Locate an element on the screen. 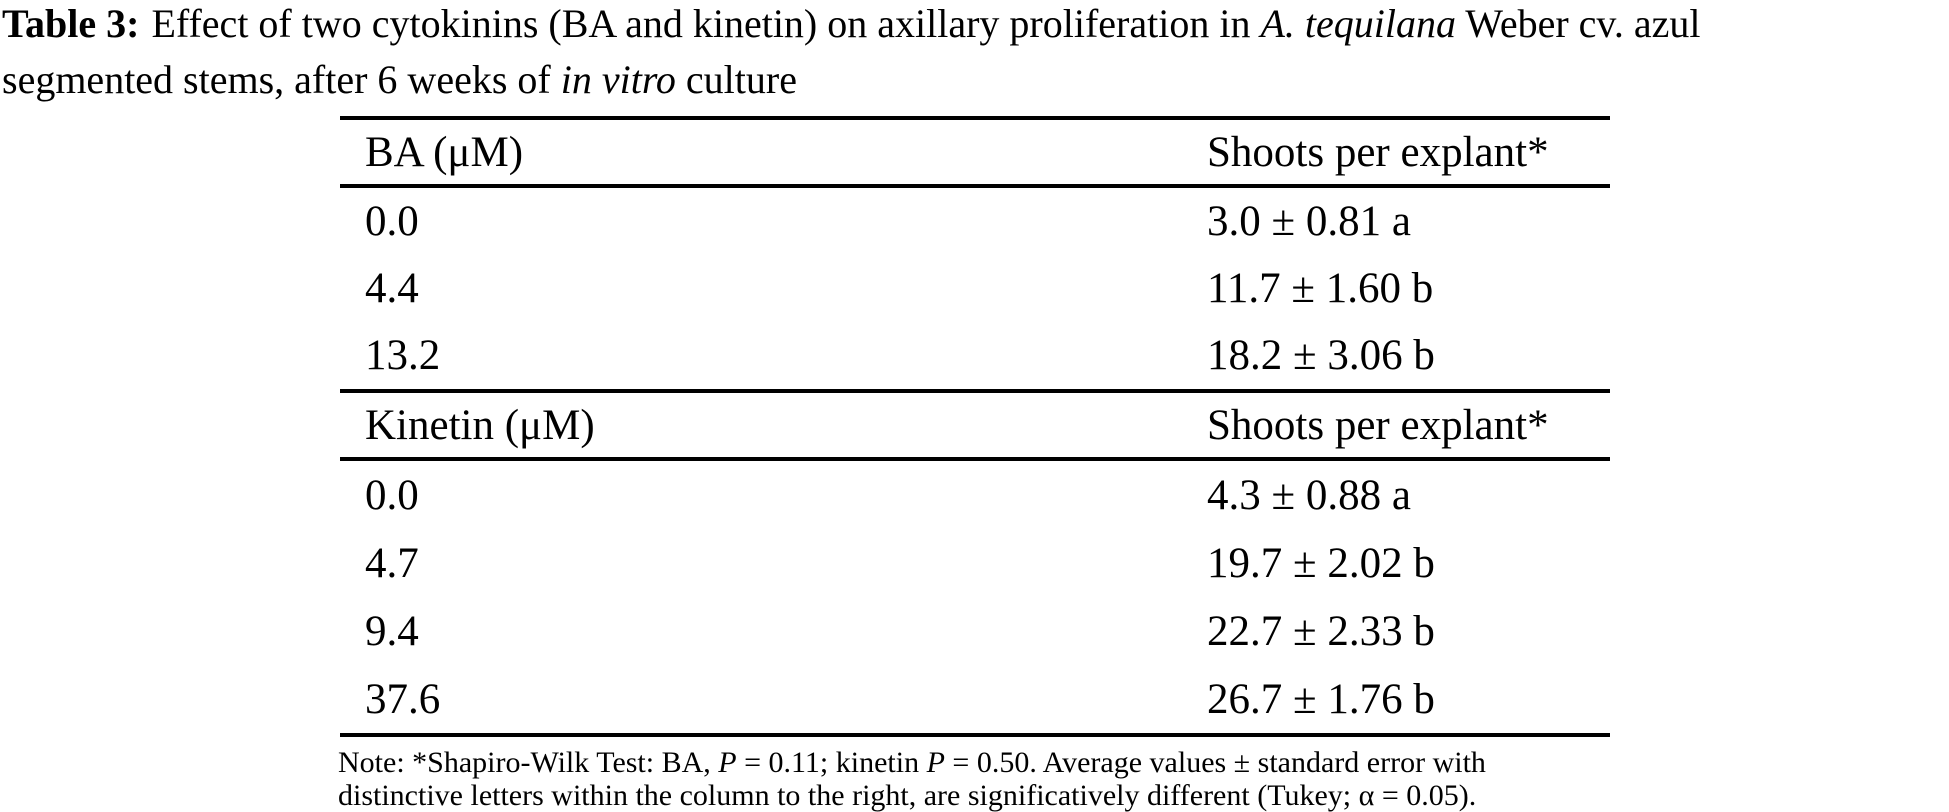 This screenshot has height=812, width=1949. ba-dose-cell: 0.0 is located at coordinates (392, 221).